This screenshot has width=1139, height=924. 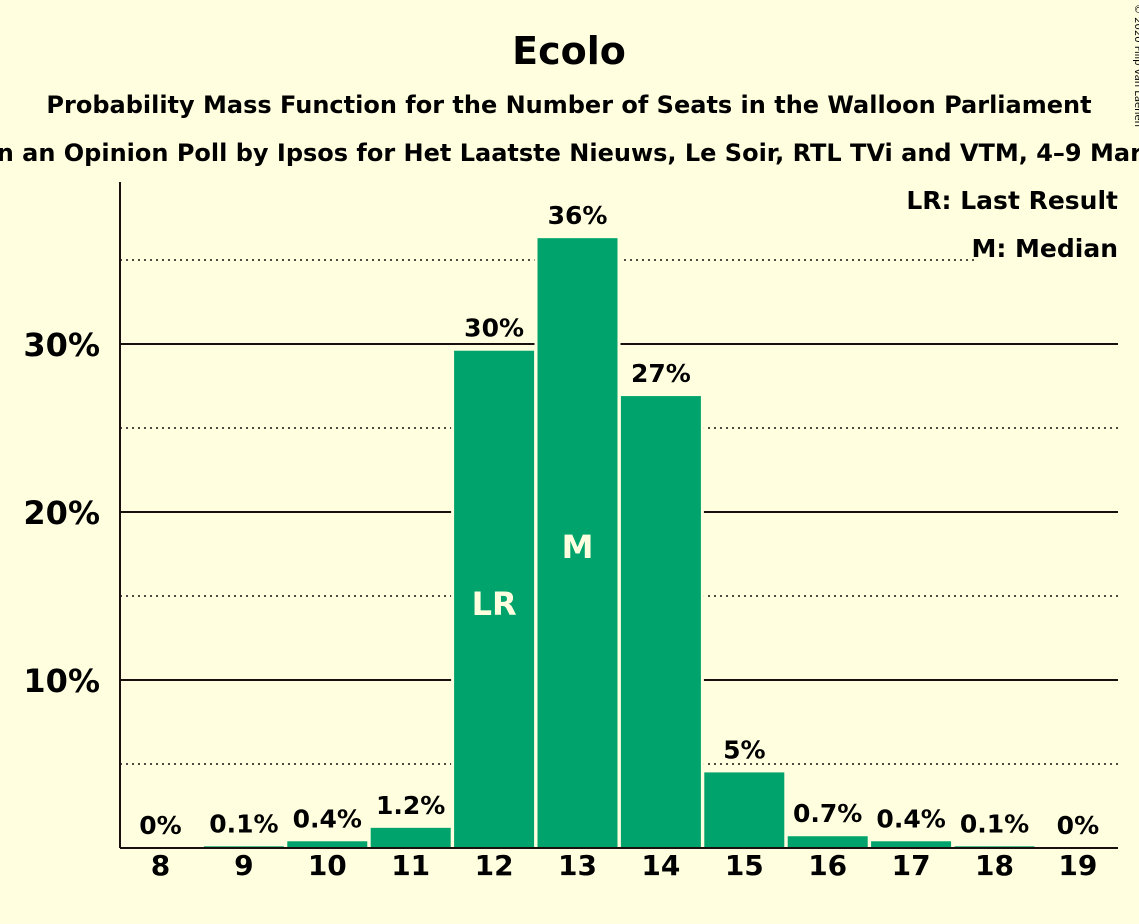 I want to click on value-label-9: 0.1%, so click(x=243, y=823).